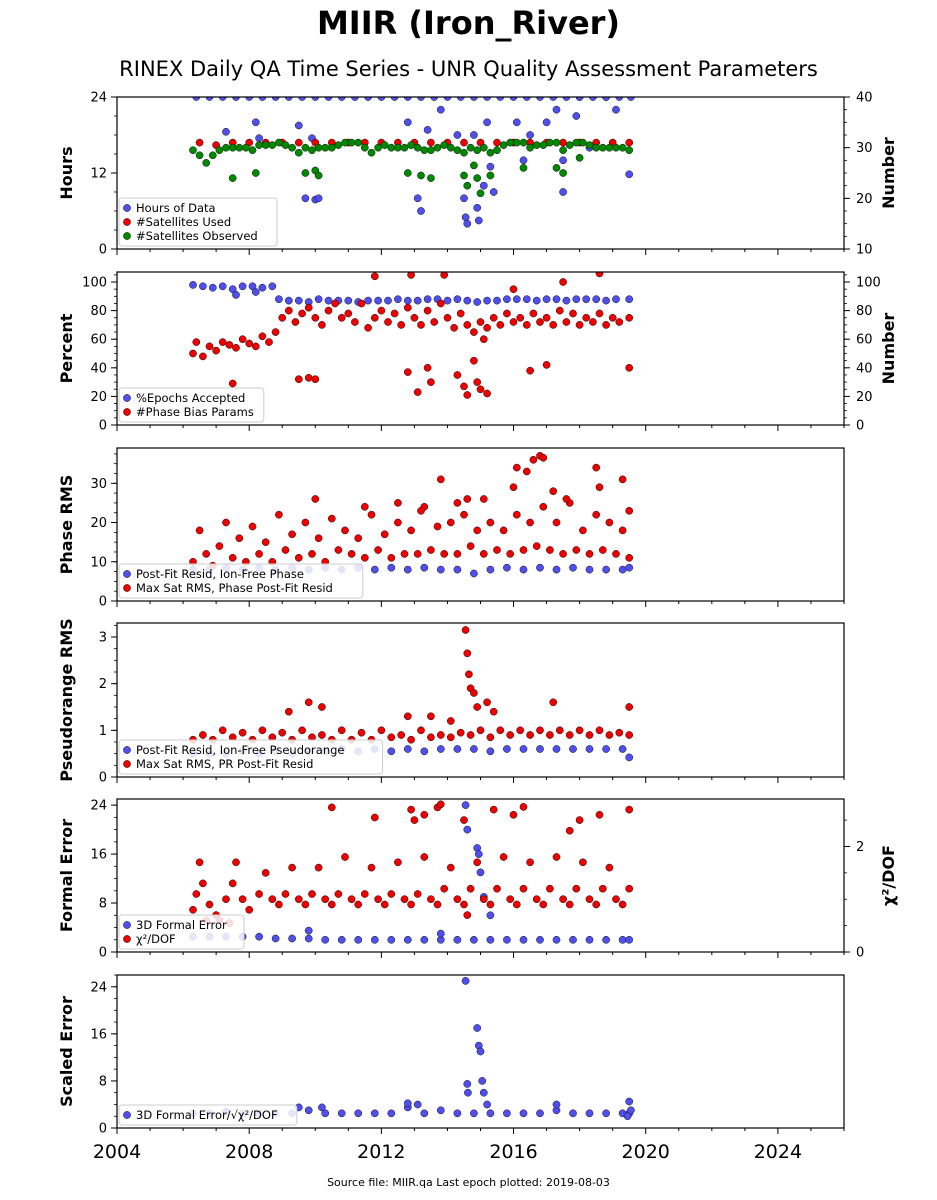 The height and width of the screenshot is (1200, 937). What do you see at coordinates (468, 23) in the screenshot?
I see `chart-title: MIIR (Iron_River)` at bounding box center [468, 23].